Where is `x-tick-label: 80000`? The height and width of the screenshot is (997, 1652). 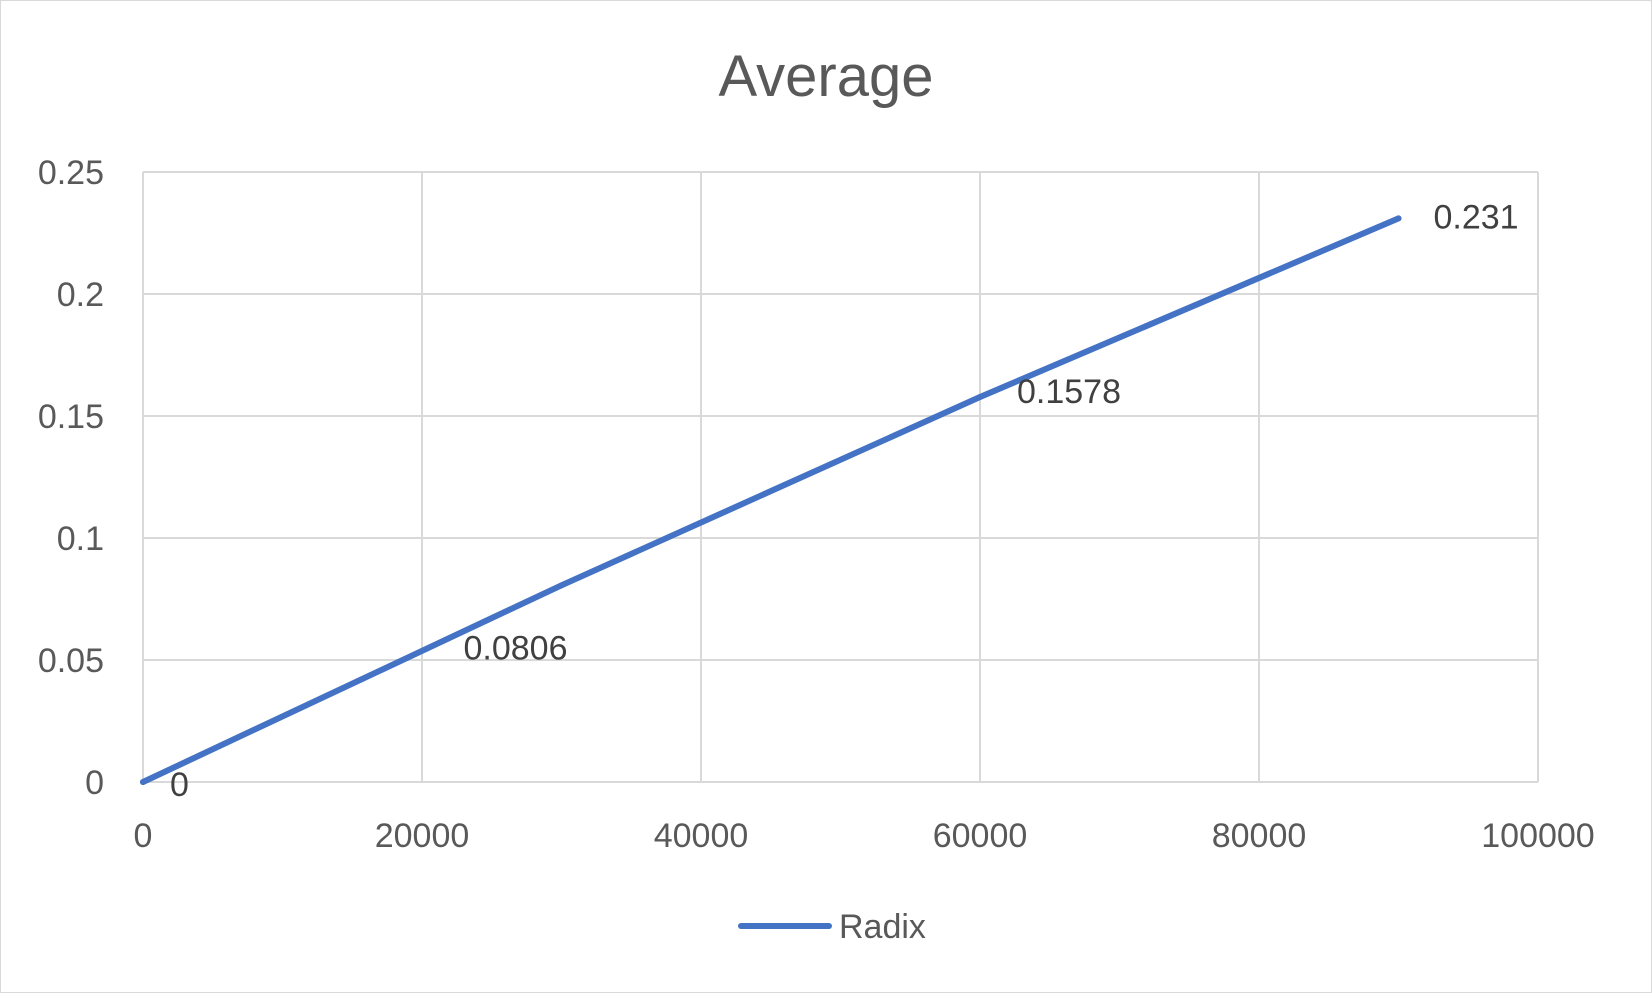 x-tick-label: 80000 is located at coordinates (1259, 836).